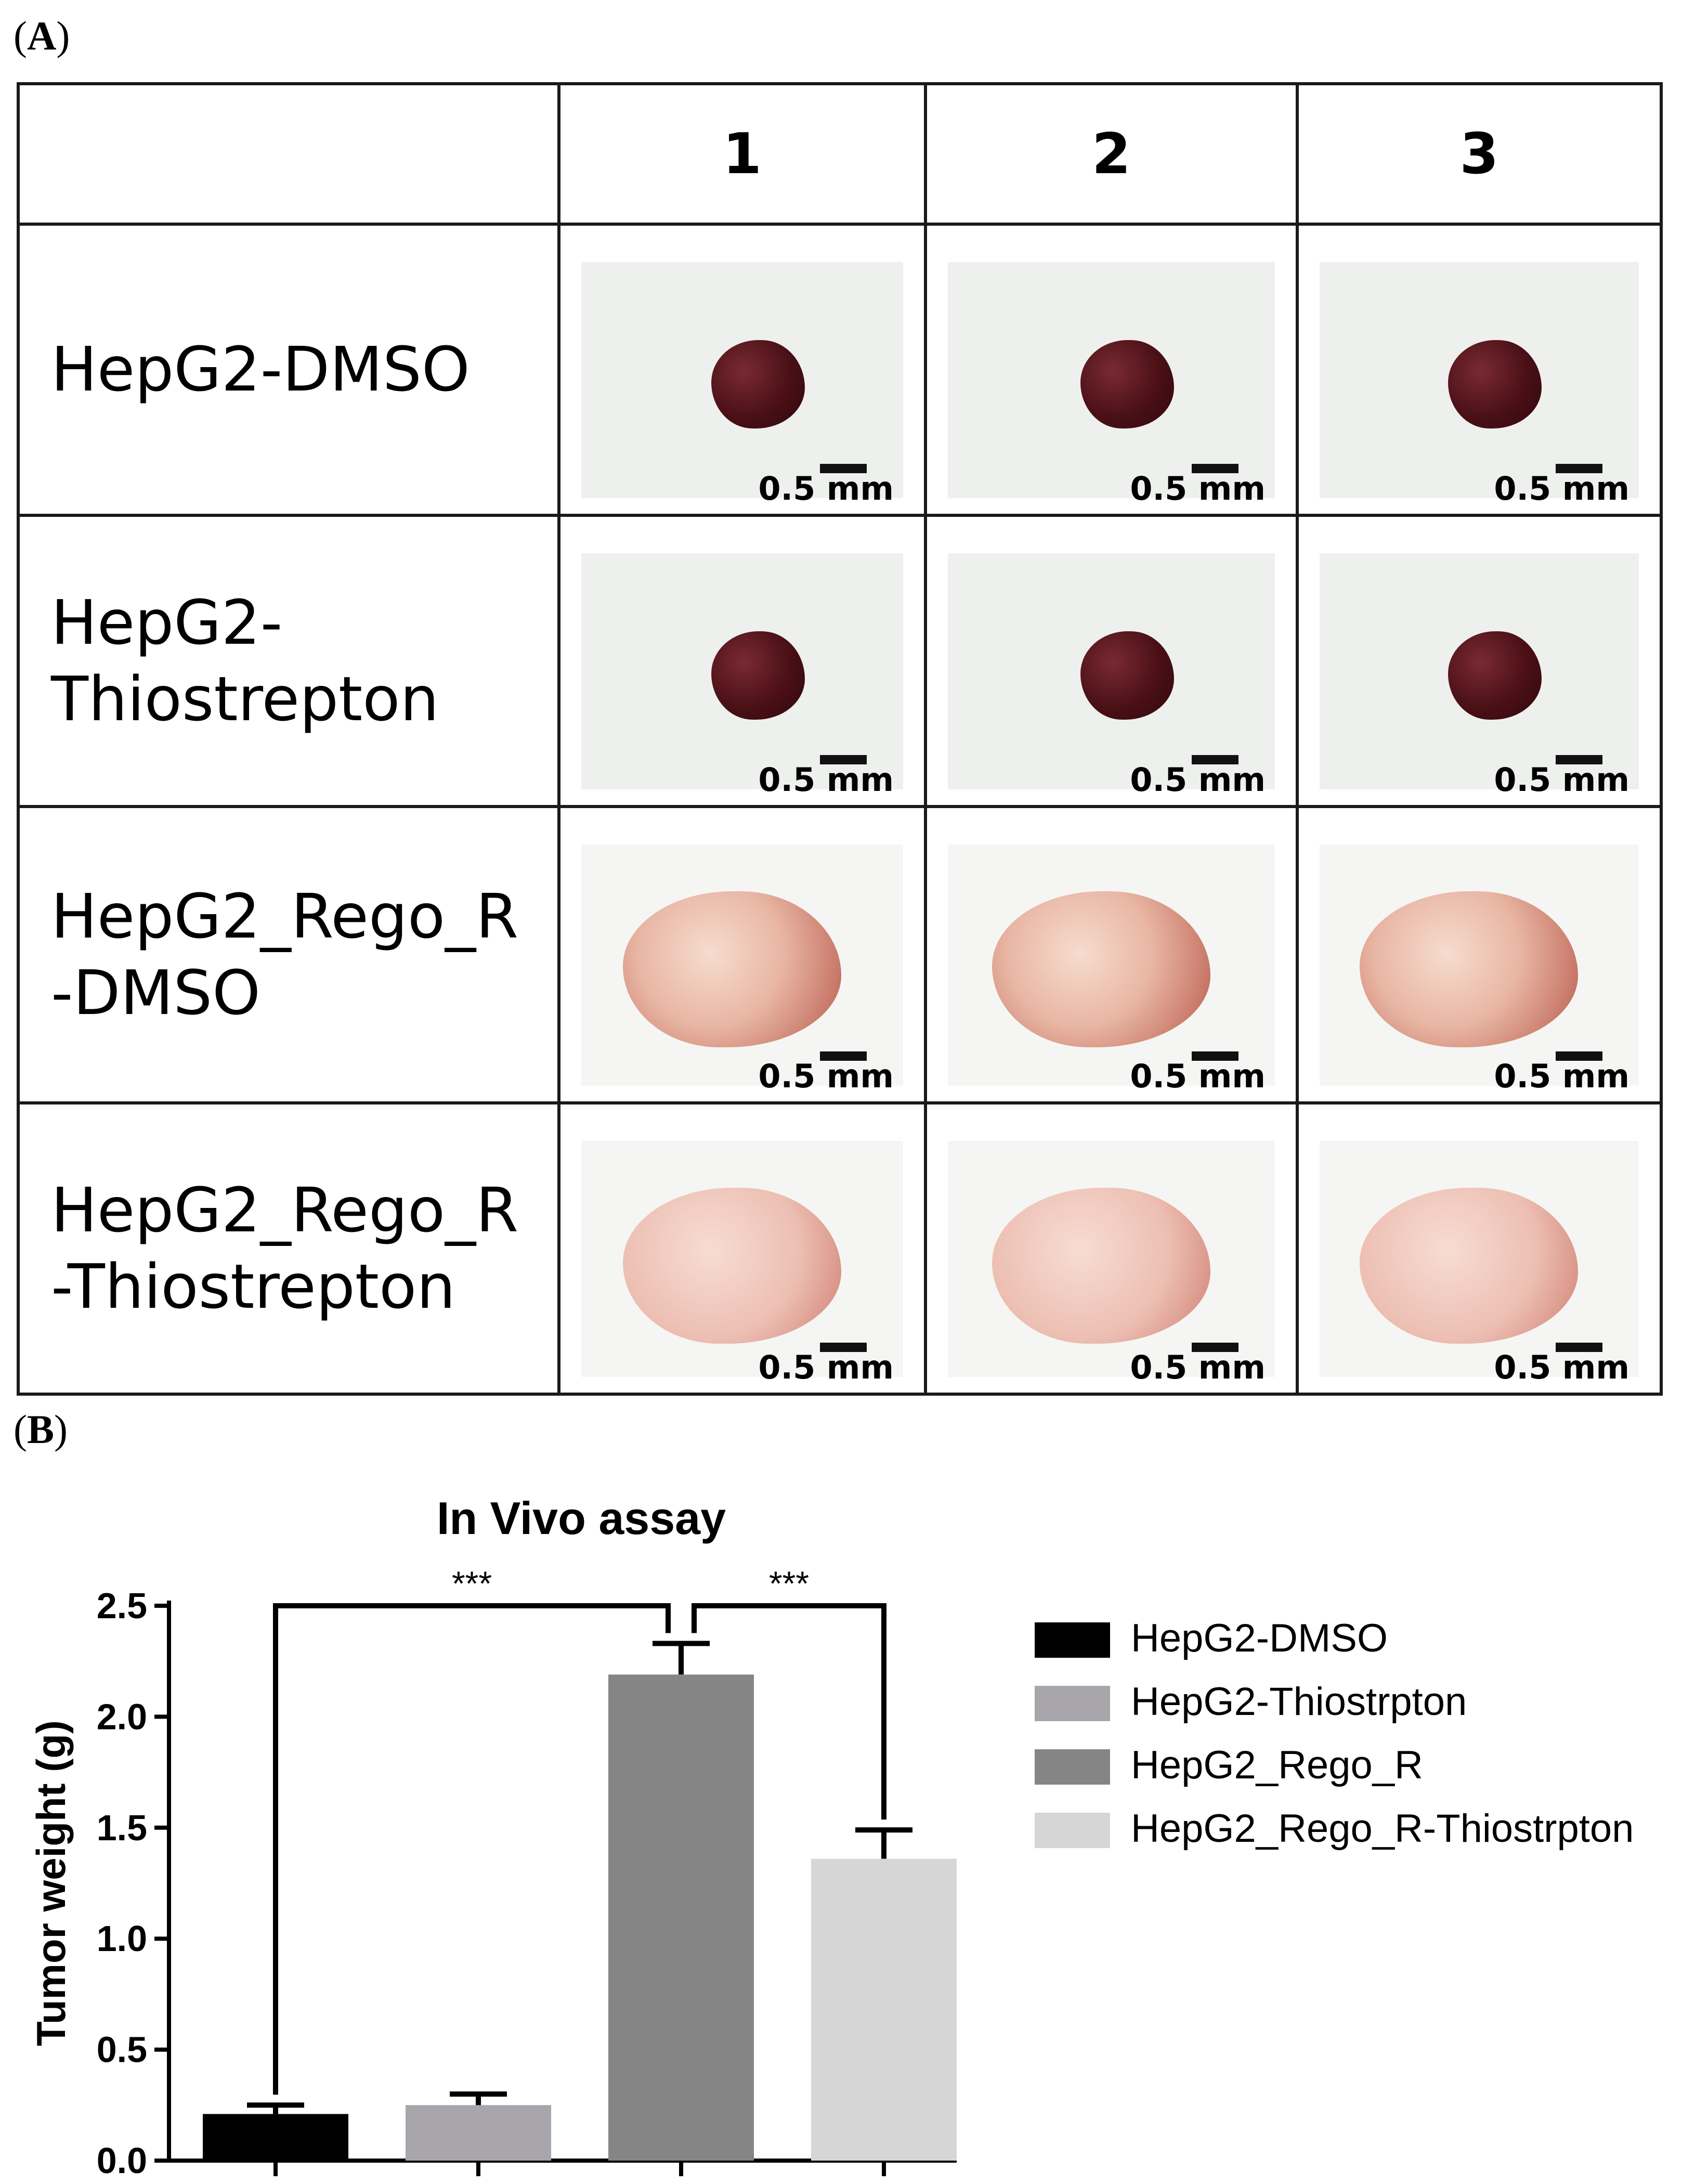  I want to click on row-label: HepG2_Rego_R -DMSO, so click(288, 954).